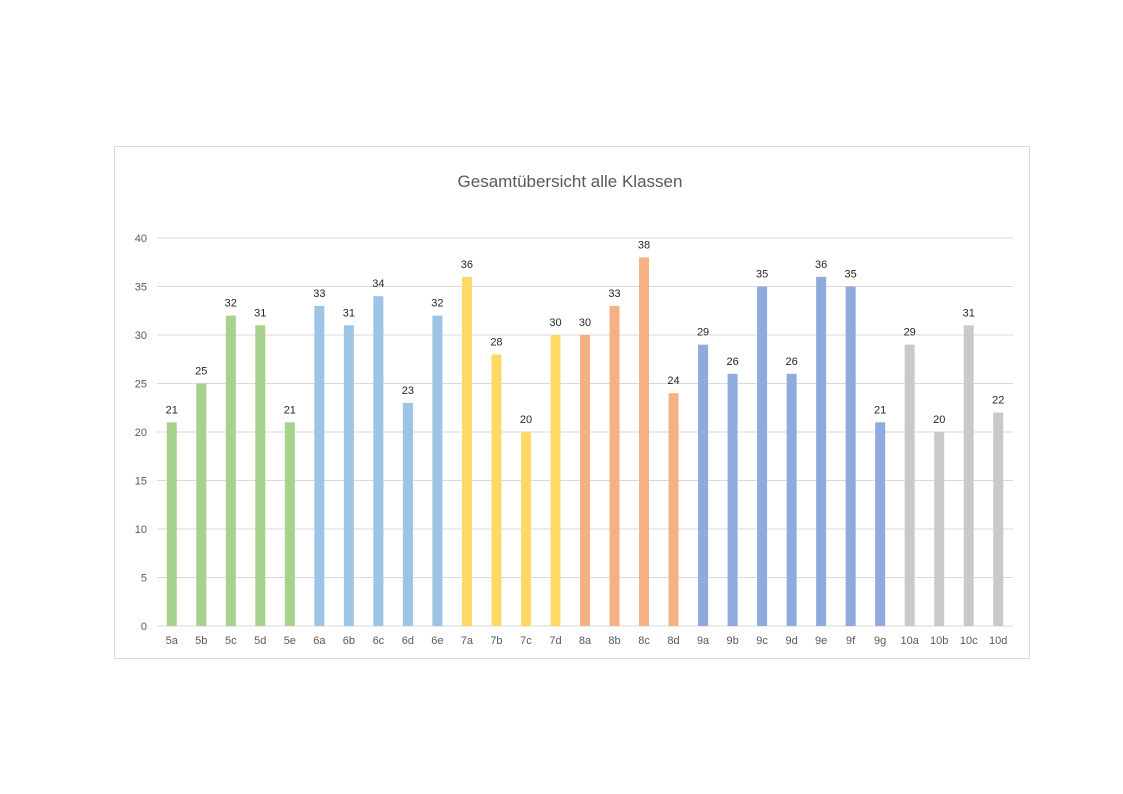  What do you see at coordinates (555, 323) in the screenshot?
I see `data-label-7d: 30` at bounding box center [555, 323].